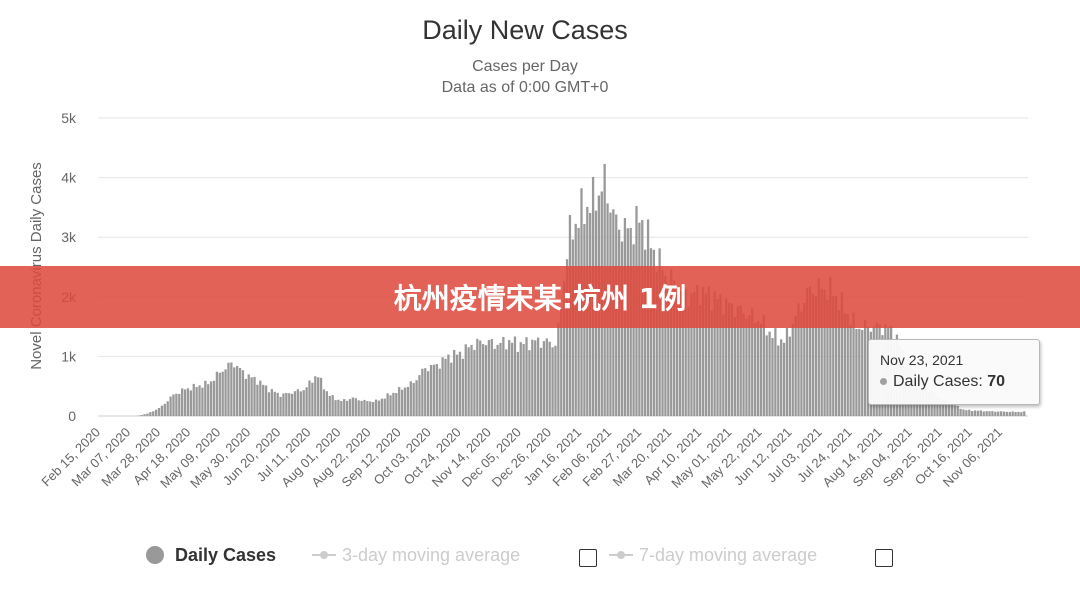 This screenshot has width=1080, height=597. I want to click on checkbox-7-day-average, so click(884, 558).